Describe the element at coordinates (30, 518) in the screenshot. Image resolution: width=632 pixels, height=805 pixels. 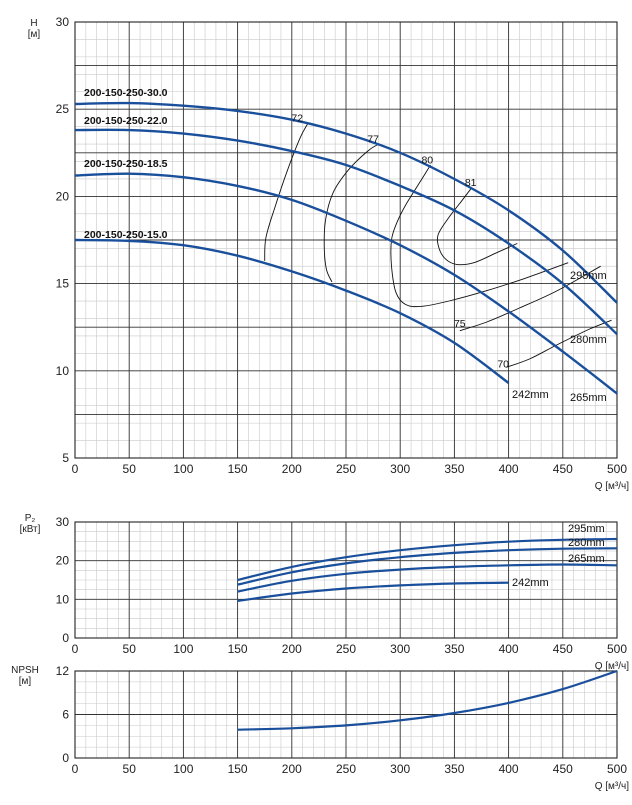
I see `y-axis-label: P₂` at that location.